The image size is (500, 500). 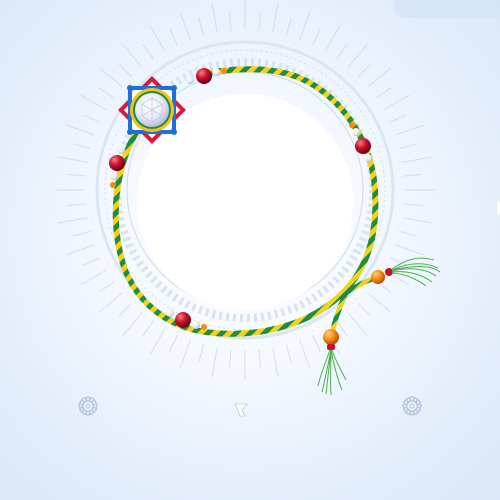 I want to click on tiny-logo-icon, so click(x=241, y=410).